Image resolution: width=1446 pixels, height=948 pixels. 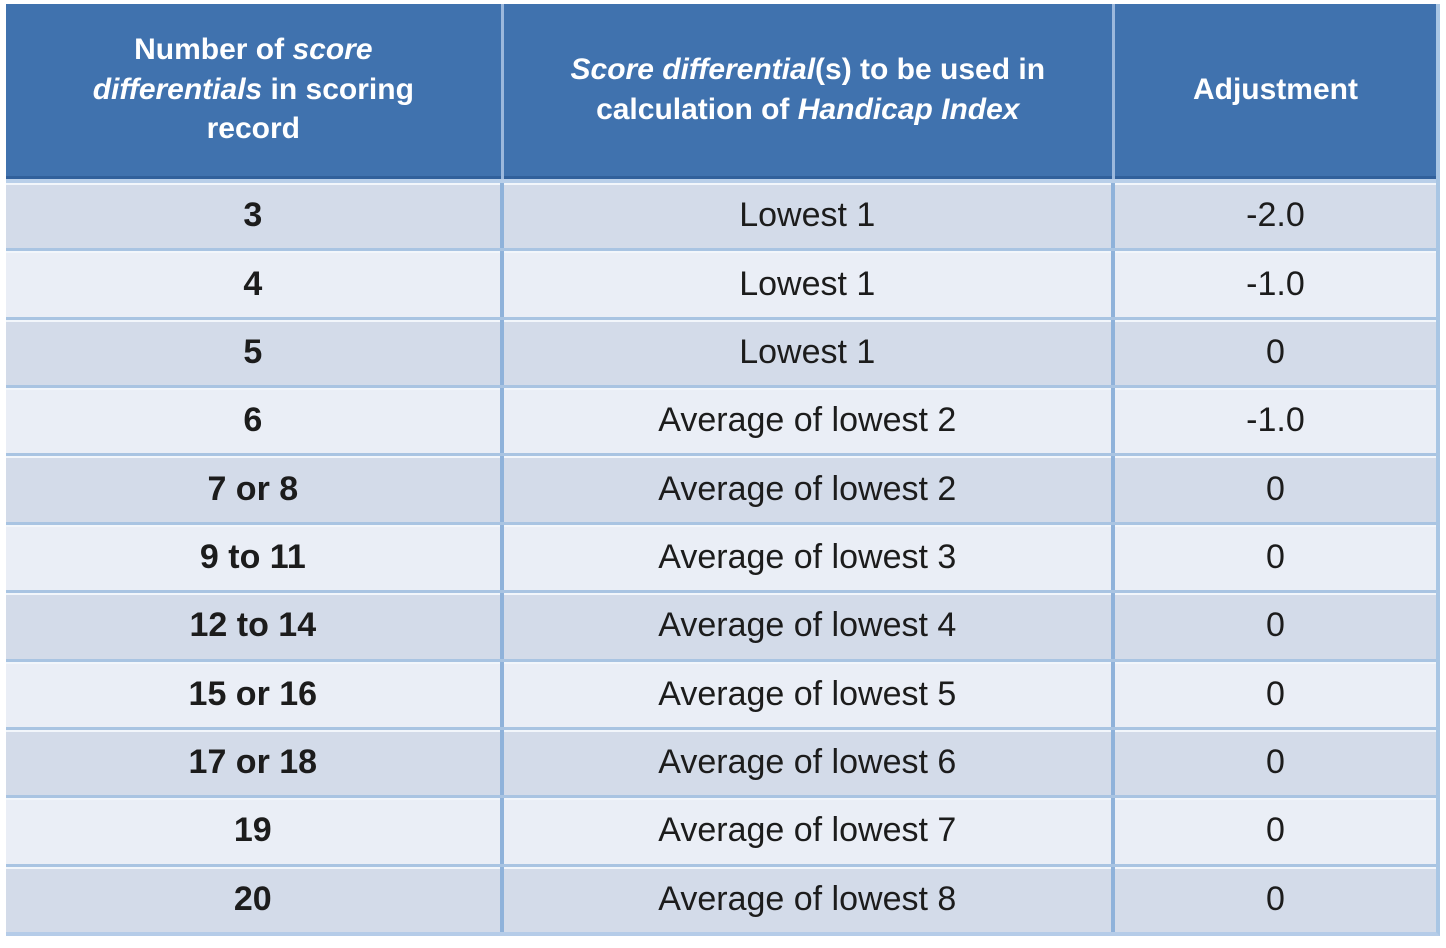 I want to click on column-header-label: Adjustment, so click(x=1275, y=89).